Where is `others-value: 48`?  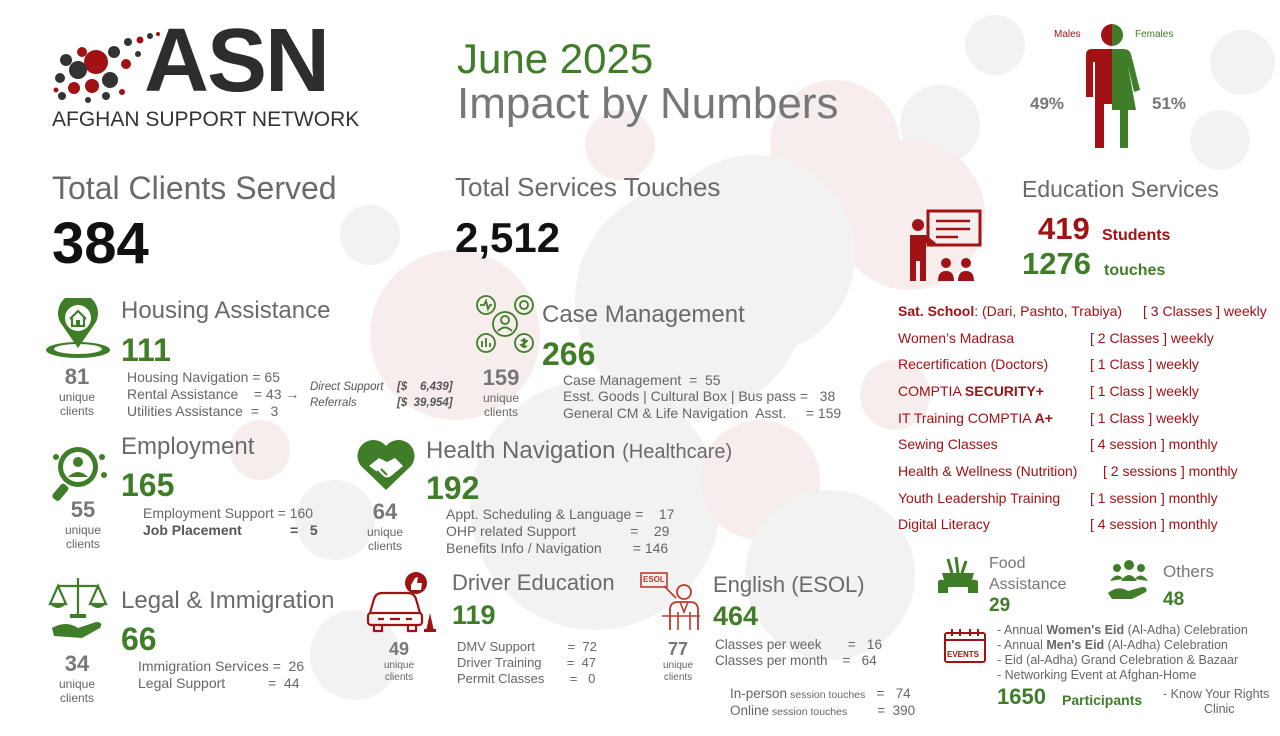
others-value: 48 is located at coordinates (1174, 599).